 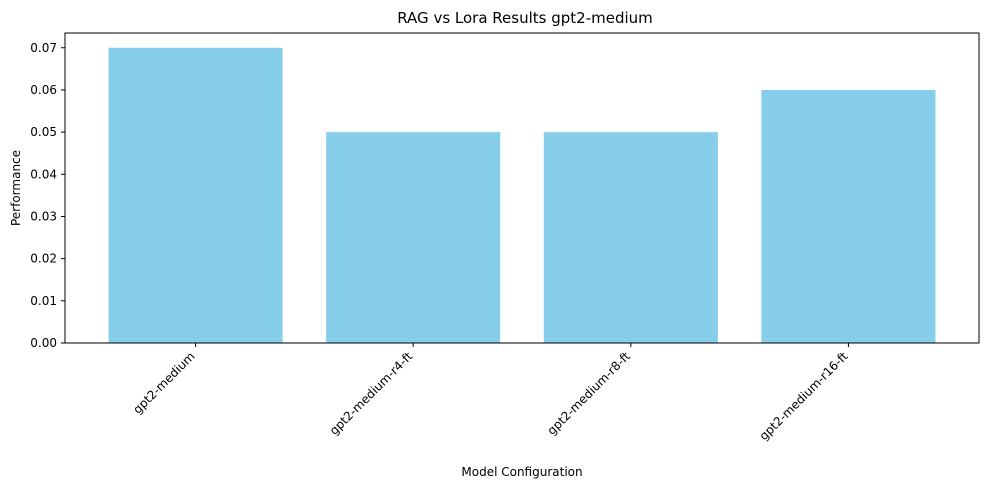 I want to click on bar-gpt2-medium-r4-ft, so click(x=413, y=237).